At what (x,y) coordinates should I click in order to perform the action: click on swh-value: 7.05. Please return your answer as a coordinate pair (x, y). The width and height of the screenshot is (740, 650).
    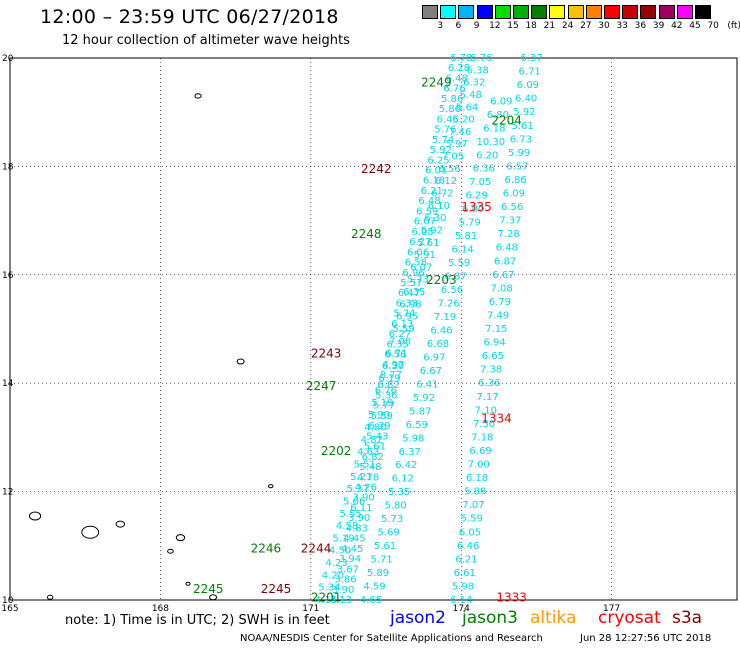
    Looking at the image, I should click on (453, 157).